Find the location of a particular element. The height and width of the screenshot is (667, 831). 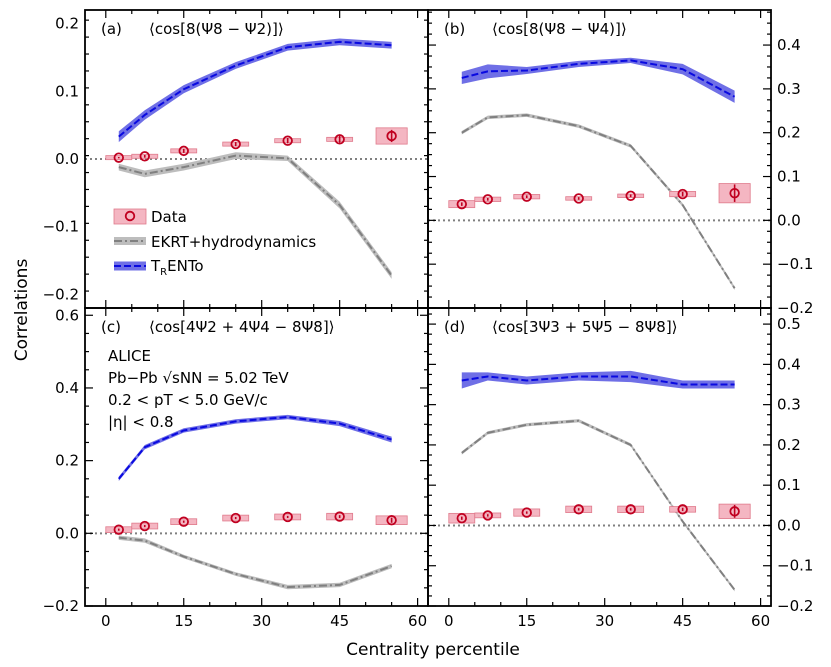

legend-data-marker is located at coordinates (130, 216).